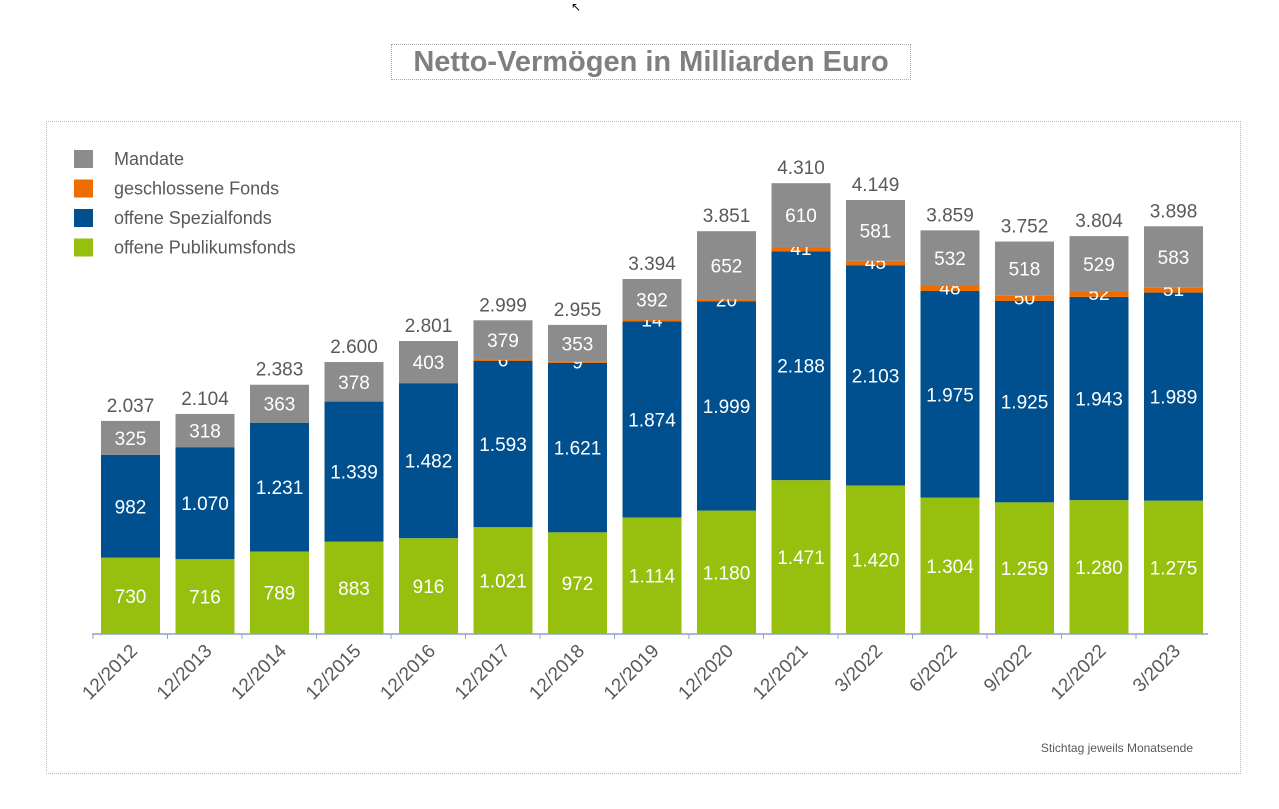 Image resolution: width=1279 pixels, height=809 pixels. What do you see at coordinates (578, 310) in the screenshot?
I see `total-label: 2.955` at bounding box center [578, 310].